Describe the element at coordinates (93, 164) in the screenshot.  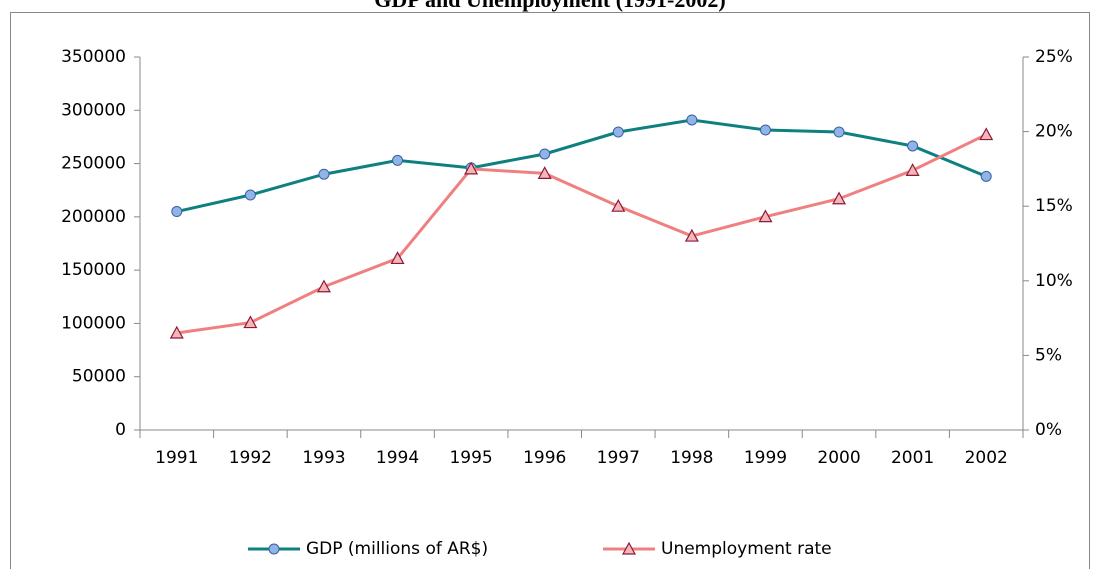
I see `y-tick-label: 250000` at that location.